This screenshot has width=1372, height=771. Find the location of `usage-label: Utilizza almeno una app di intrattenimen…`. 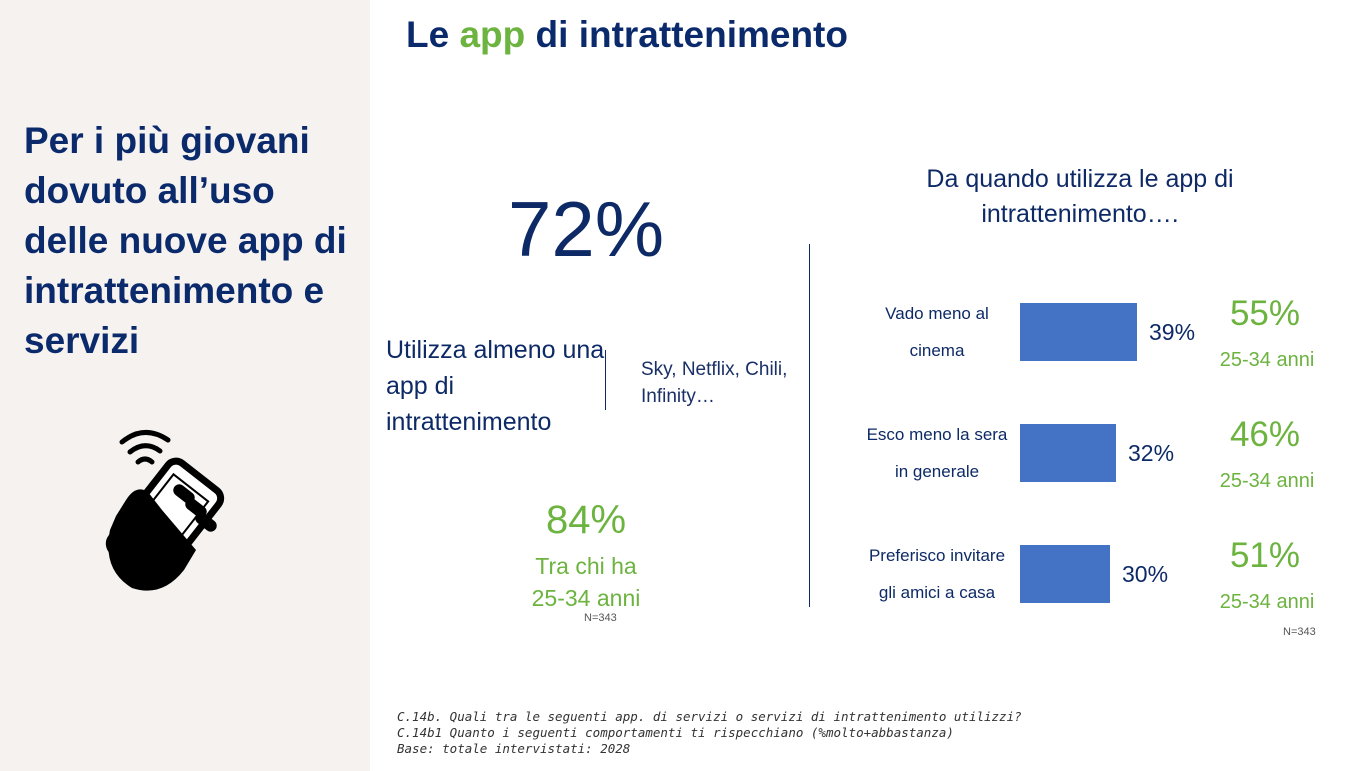

usage-label: Utilizza almeno una app di intrattenimen… is located at coordinates (495, 386).